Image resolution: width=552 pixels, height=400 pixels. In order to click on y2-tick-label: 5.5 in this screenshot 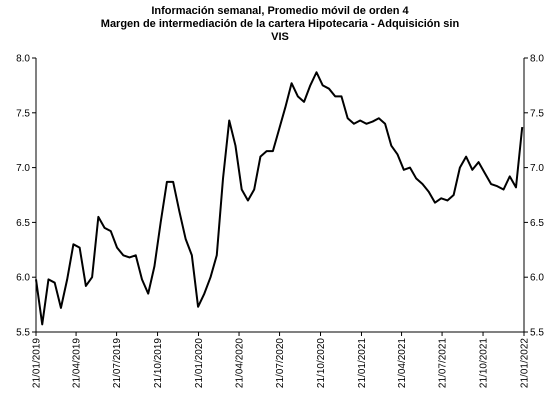, I will do `click(537, 333)`.